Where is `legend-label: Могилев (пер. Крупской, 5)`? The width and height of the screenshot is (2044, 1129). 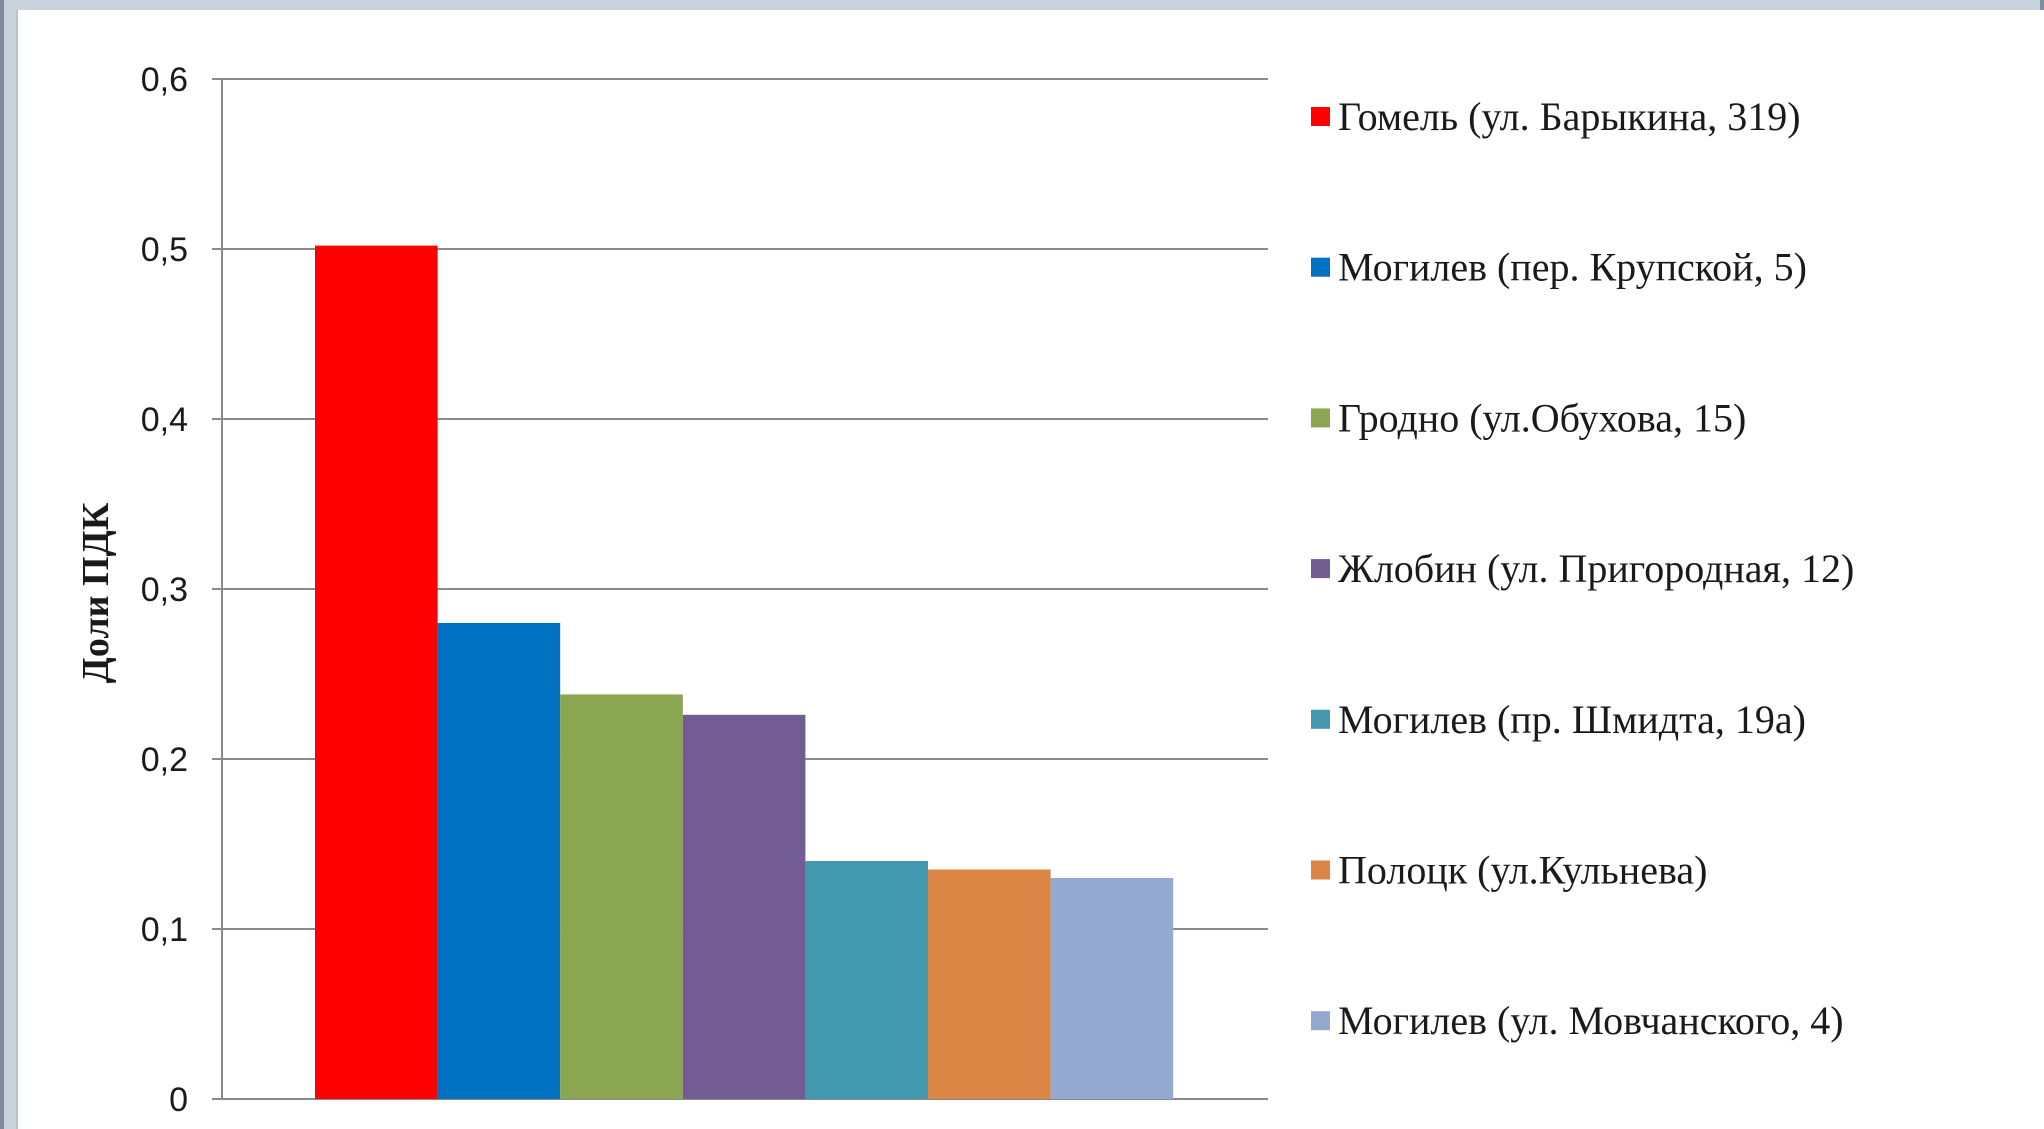
legend-label: Могилев (пер. Крупской, 5) is located at coordinates (1572, 267).